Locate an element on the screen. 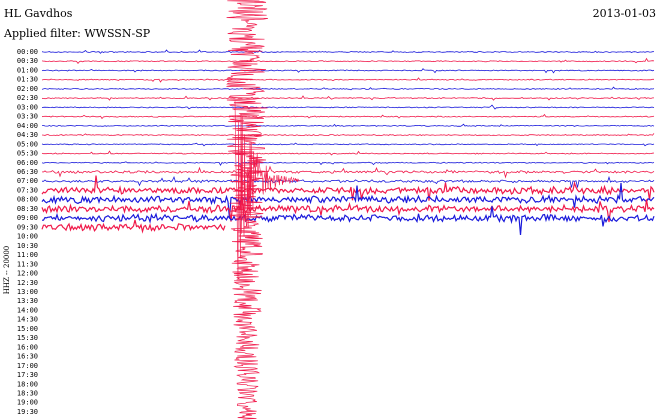  row-label: 05:30 is located at coordinates (27, 154).